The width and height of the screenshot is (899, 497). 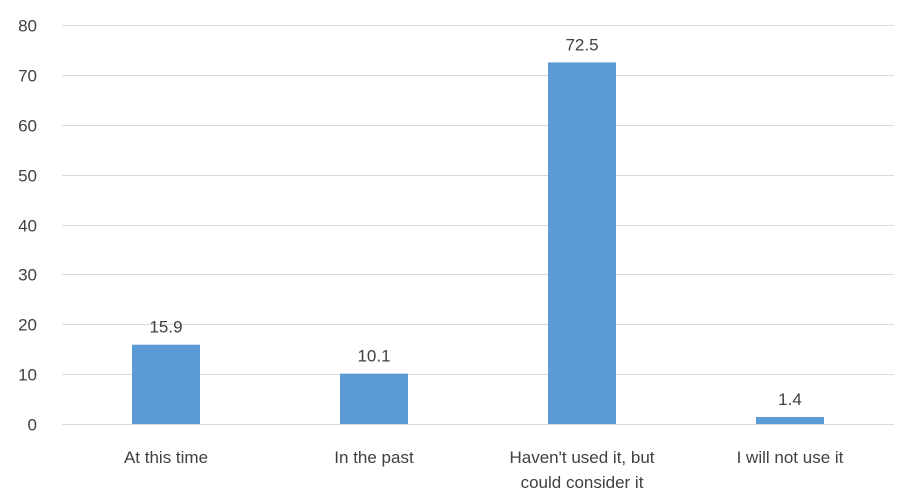 What do you see at coordinates (27, 126) in the screenshot?
I see `y-tick-label: 60` at bounding box center [27, 126].